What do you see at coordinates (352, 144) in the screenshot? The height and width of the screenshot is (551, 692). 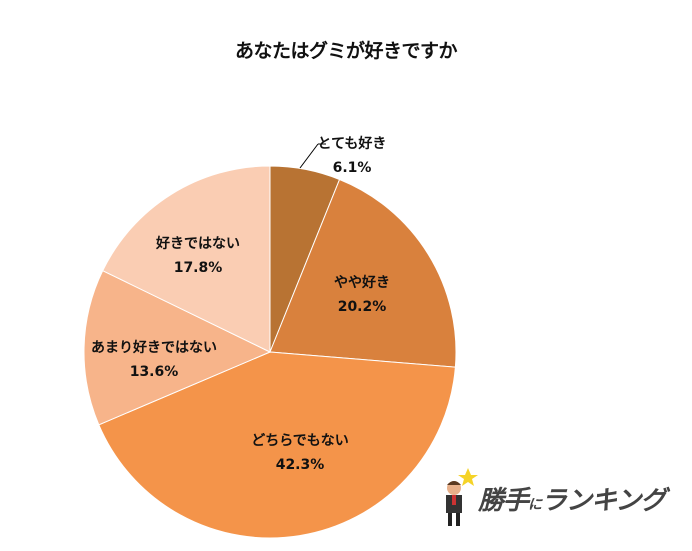 I see `label-name: とても好き` at bounding box center [352, 144].